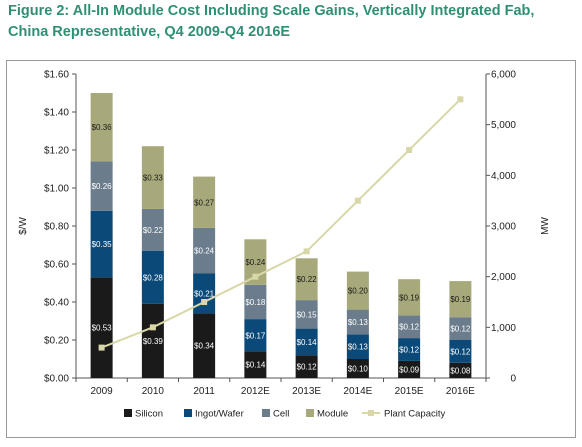 The height and width of the screenshot is (447, 582). I want to click on legend-label-plant-capacity: Plant Capacity, so click(415, 414).